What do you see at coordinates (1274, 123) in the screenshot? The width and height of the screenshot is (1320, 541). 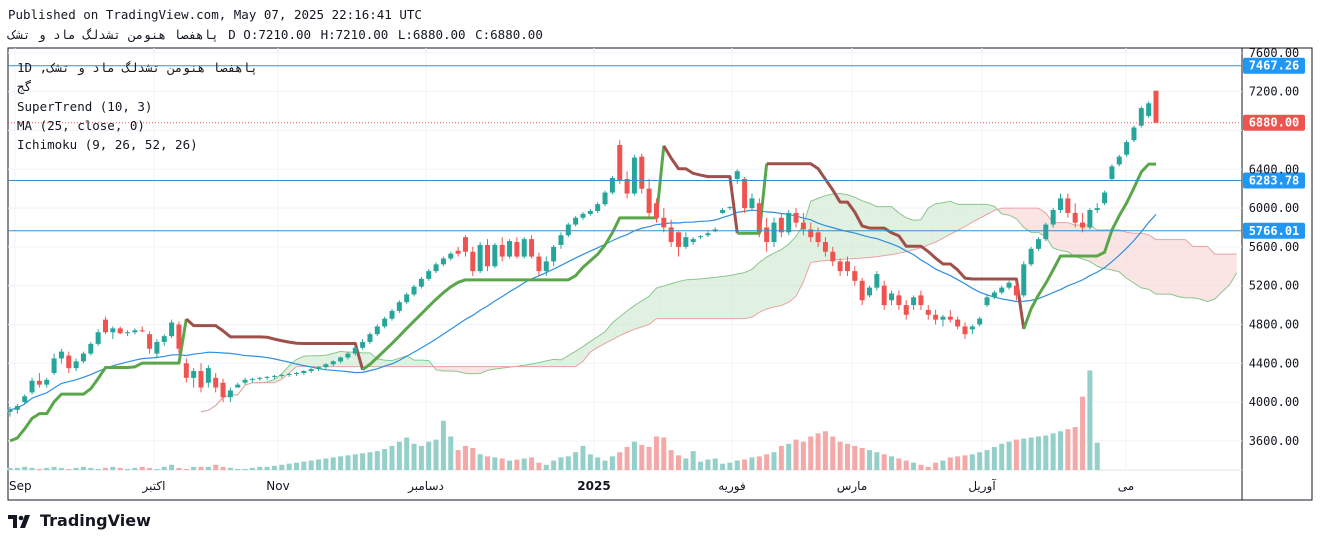 I see `last-price-label: 6880.00` at bounding box center [1274, 123].